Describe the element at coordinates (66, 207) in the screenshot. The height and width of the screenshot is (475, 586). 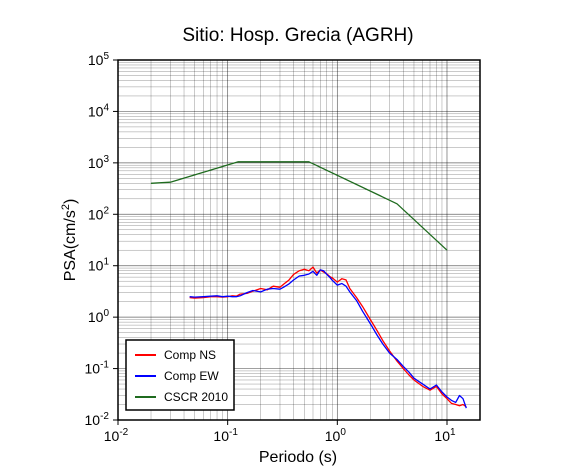
I see `y-axis-label-exponent: 2` at that location.